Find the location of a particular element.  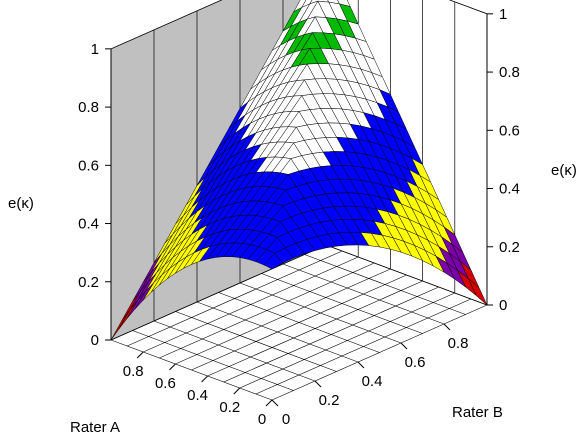

y-axis-label: Rater B is located at coordinates (477, 412).